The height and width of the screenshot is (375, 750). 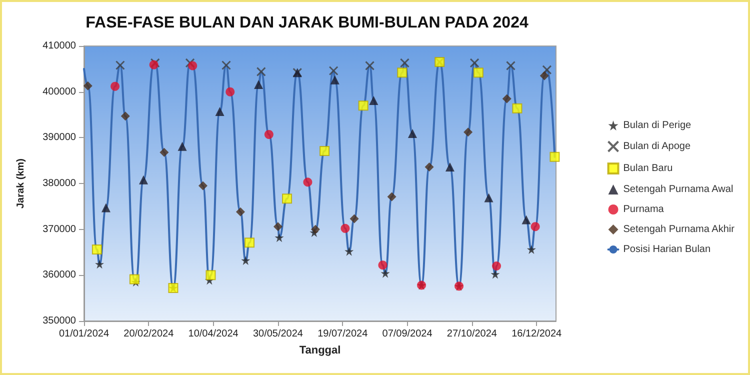 I want to click on y-tick-label: 350000, so click(x=59, y=321).